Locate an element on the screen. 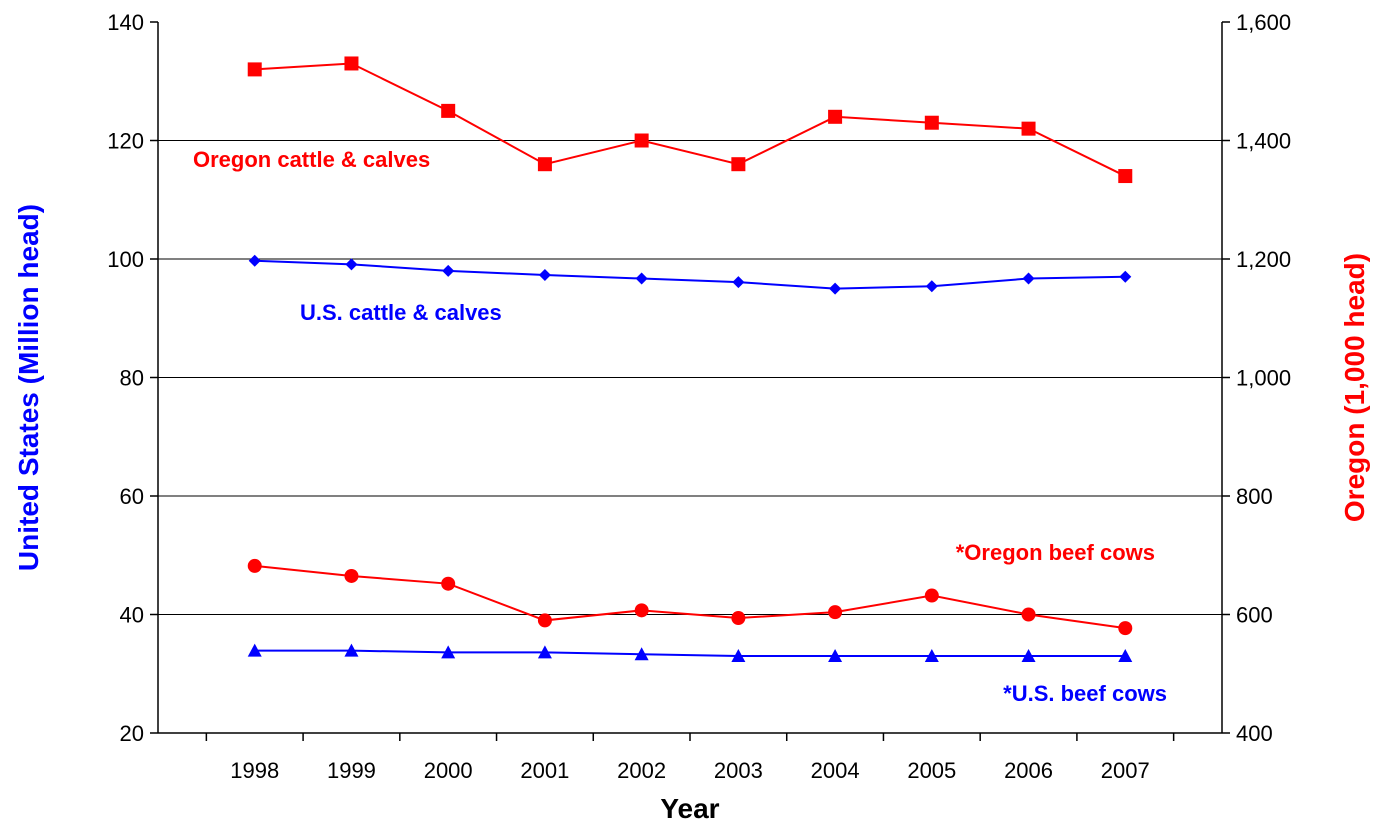  y-axis-title-right: Oregon (1,000 head) is located at coordinates (1354, 387).